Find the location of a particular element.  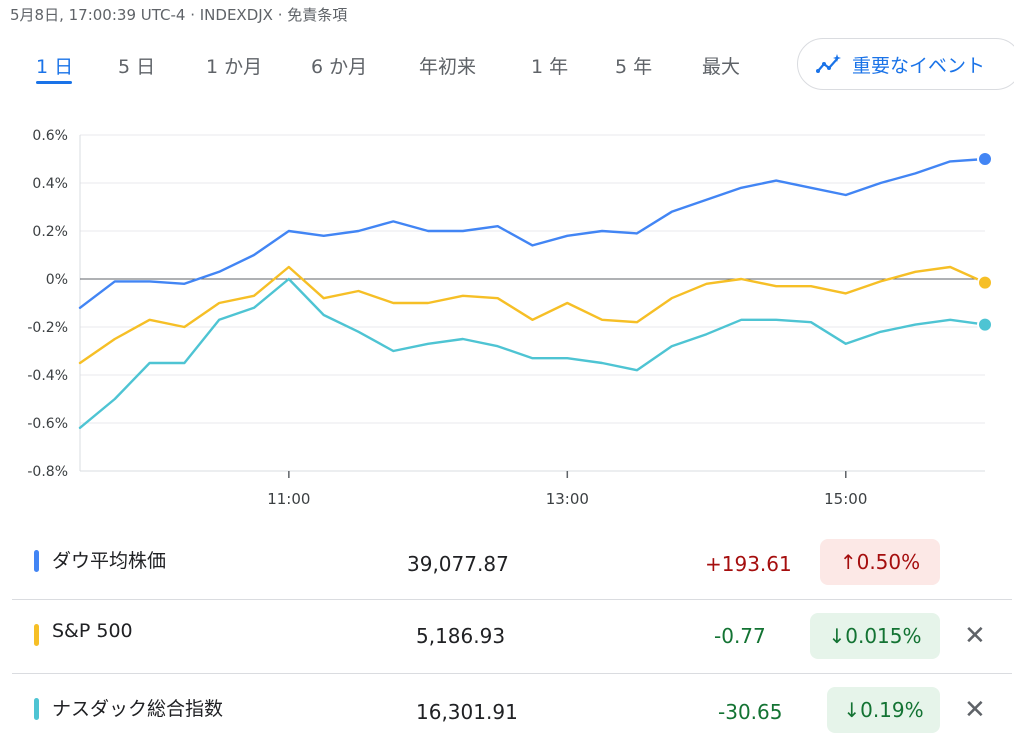

index-row-nasdaq: ナスダック総合指数 16,301.91 -30.65 ↓0.19% ✕ is located at coordinates (512, 710).